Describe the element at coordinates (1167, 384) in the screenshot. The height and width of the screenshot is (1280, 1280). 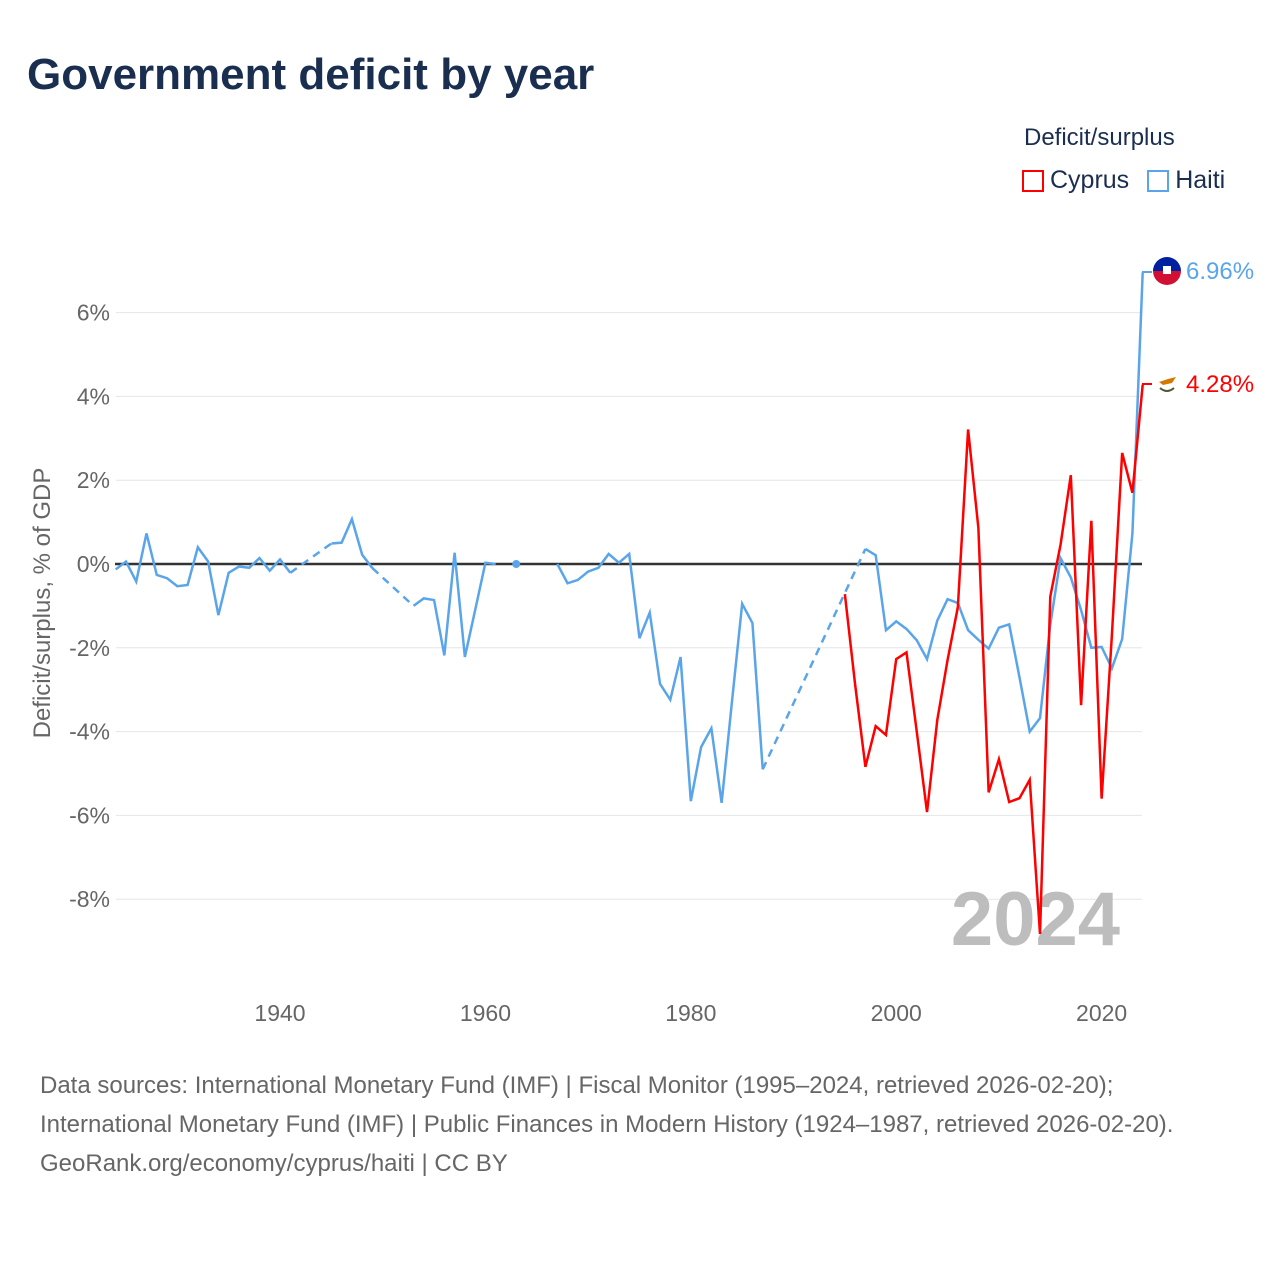
I see `cyprus-flag-icon` at that location.